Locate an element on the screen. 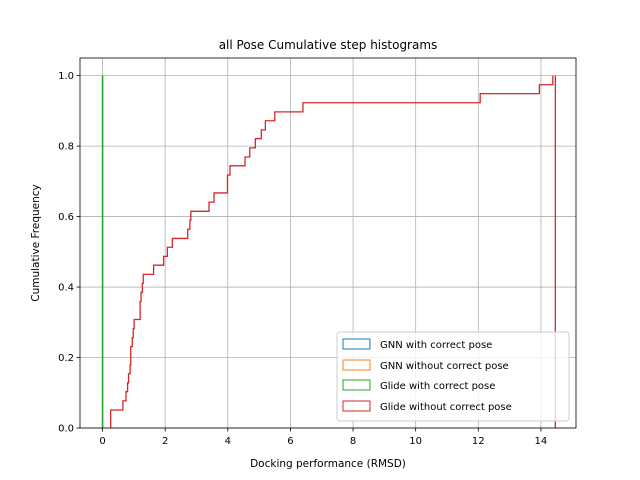 The image size is (640, 480). y-tick-label: 0.0 is located at coordinates (66, 429).